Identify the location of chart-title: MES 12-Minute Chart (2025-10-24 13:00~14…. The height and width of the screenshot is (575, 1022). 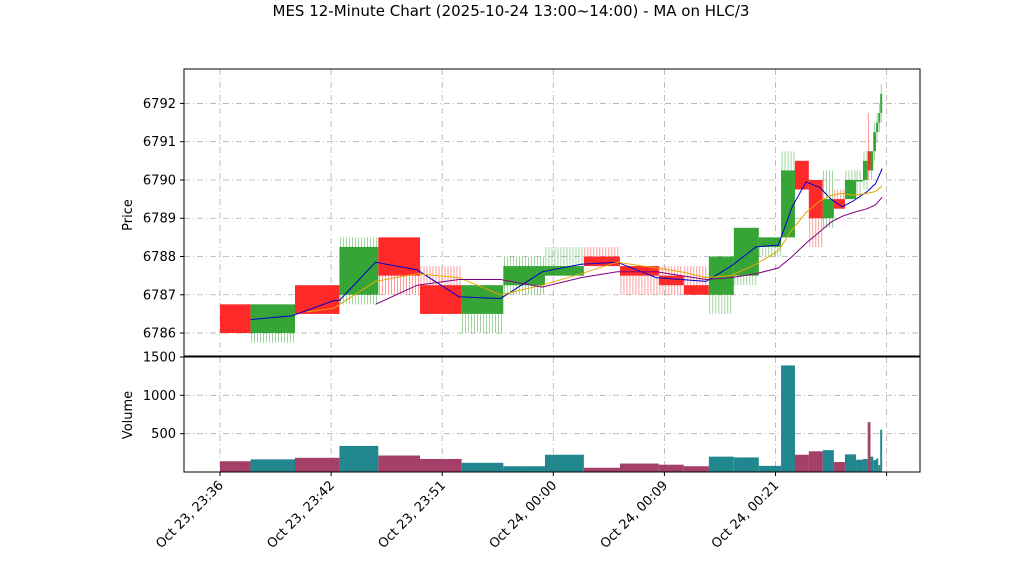
(511, 11).